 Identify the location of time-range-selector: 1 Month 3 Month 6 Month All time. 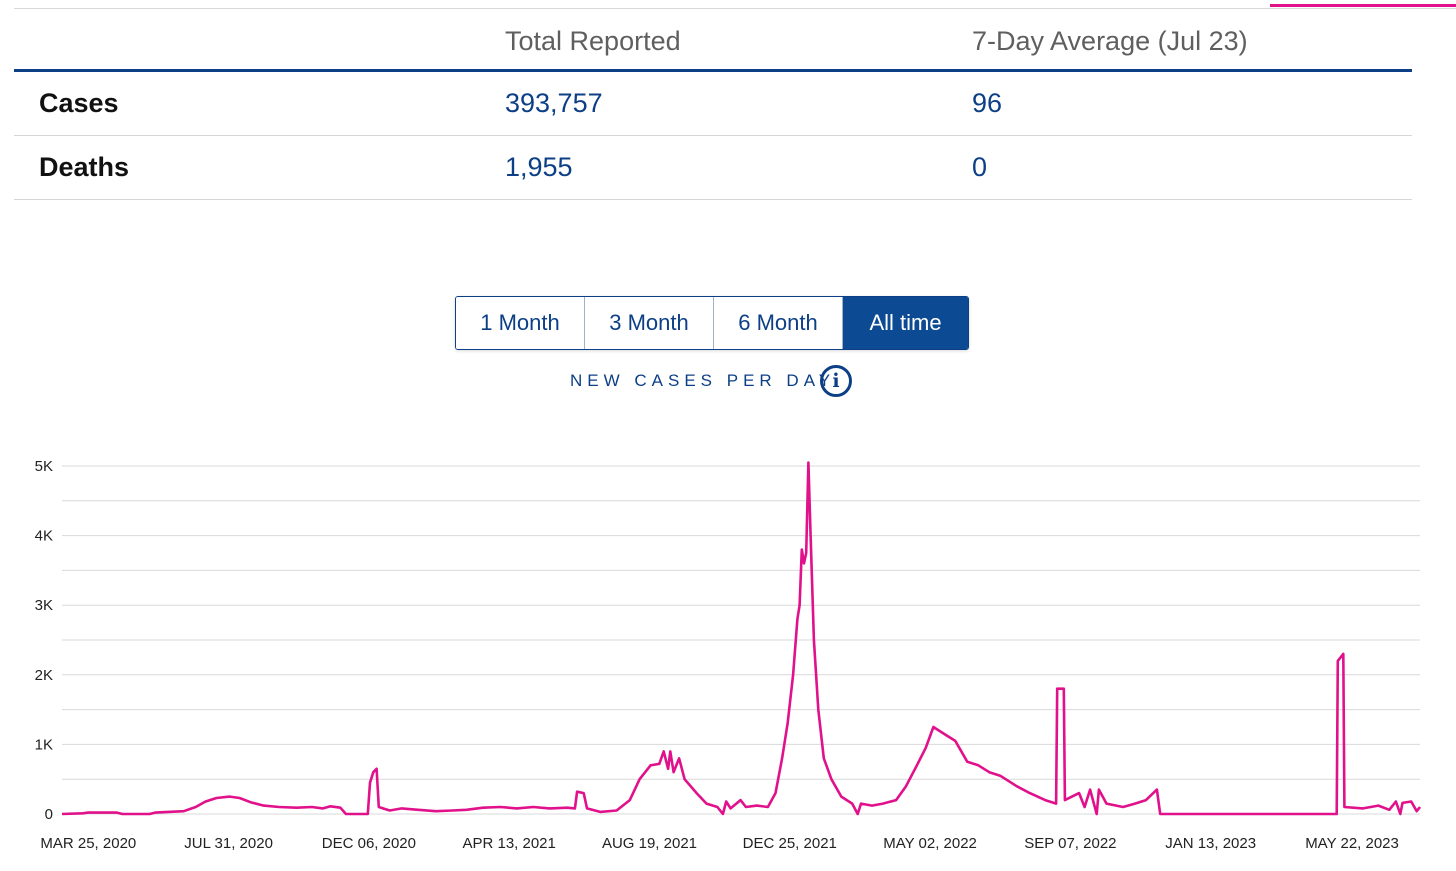
(712, 323).